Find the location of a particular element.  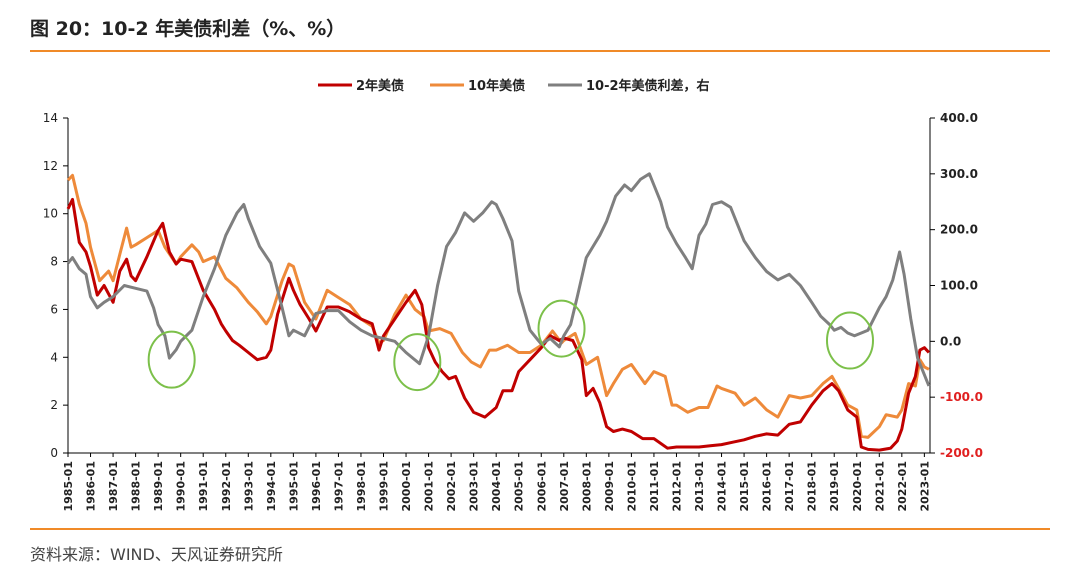

x-tick-label: 2017-01 is located at coordinates (789, 486).